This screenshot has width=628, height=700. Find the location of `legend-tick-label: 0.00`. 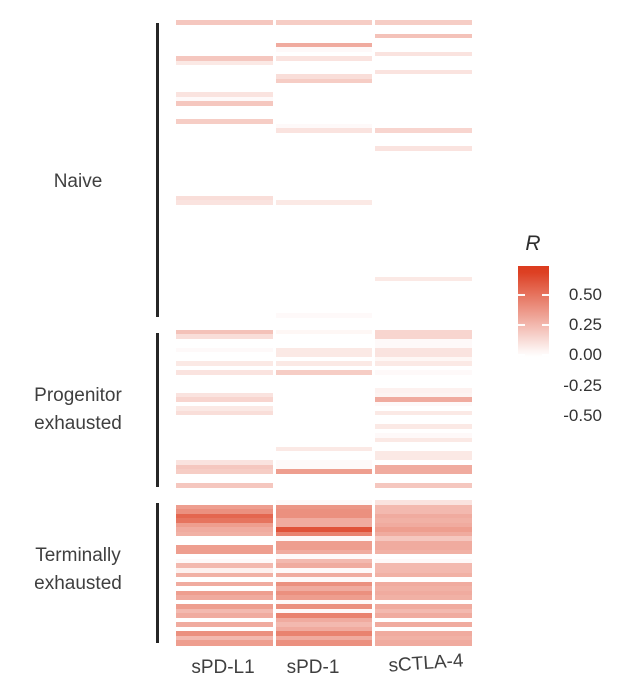

legend-tick-label: 0.00 is located at coordinates (585, 355).